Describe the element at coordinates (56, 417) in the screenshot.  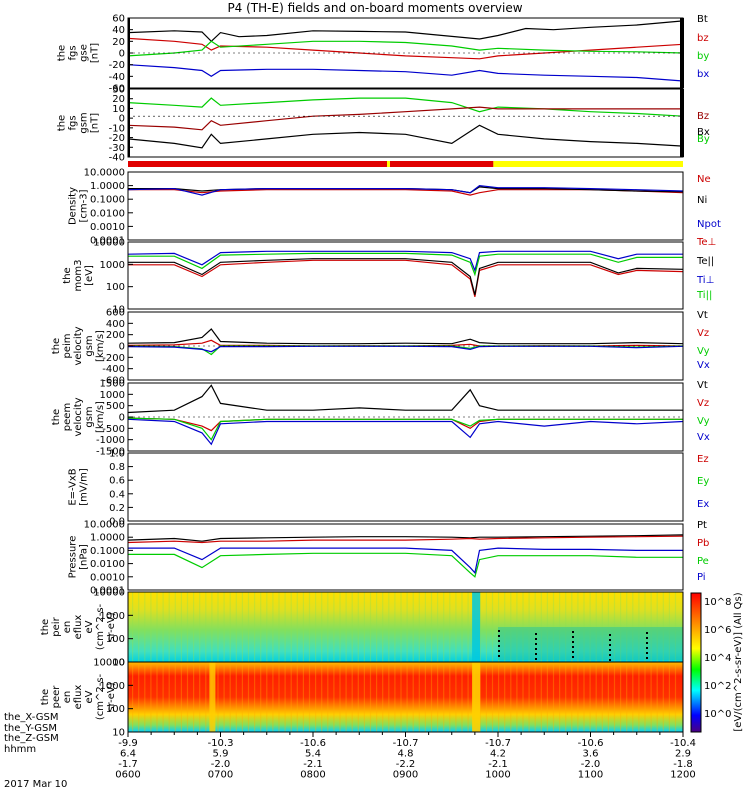
I see `y-axis-label-line: the` at that location.